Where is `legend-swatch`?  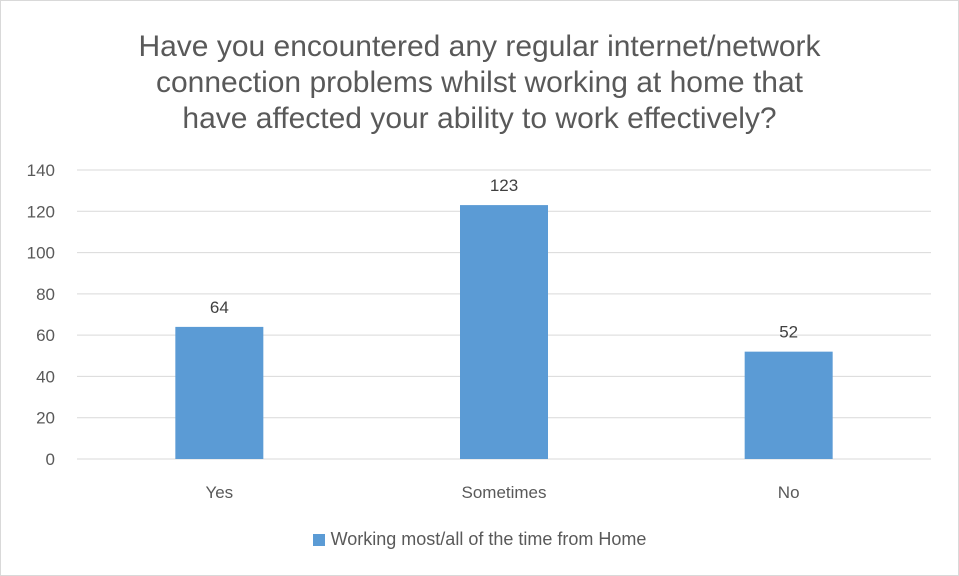 legend-swatch is located at coordinates (318, 539).